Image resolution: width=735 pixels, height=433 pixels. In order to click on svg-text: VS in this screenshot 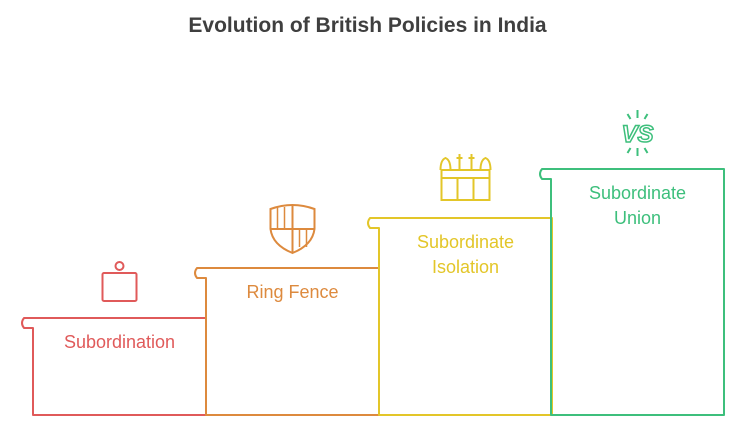, I will do `click(637, 134)`.